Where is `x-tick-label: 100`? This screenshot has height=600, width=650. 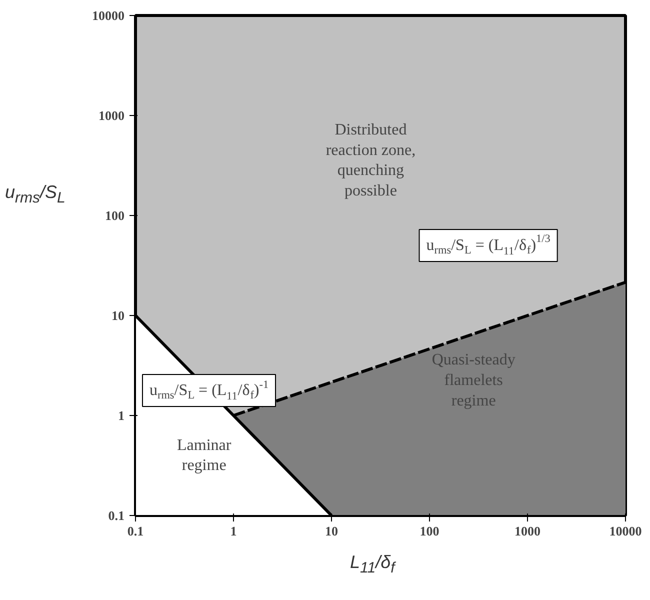 x-tick-label: 100 is located at coordinates (430, 531).